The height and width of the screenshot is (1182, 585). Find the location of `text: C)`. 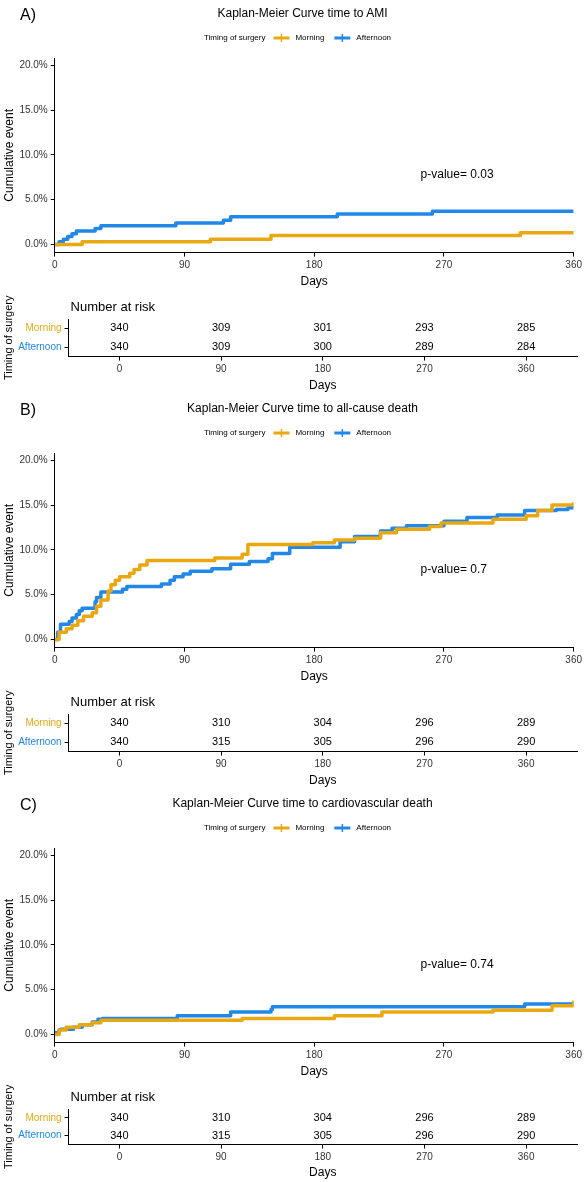

text: C) is located at coordinates (28, 805).